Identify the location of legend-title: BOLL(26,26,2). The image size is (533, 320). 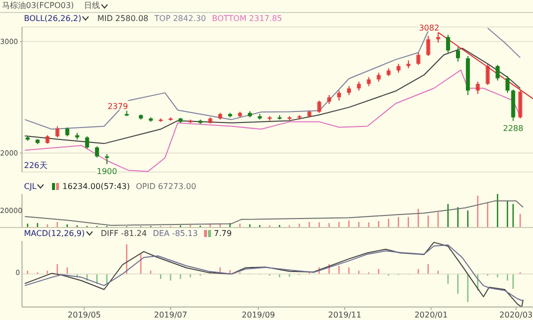
(53, 18).